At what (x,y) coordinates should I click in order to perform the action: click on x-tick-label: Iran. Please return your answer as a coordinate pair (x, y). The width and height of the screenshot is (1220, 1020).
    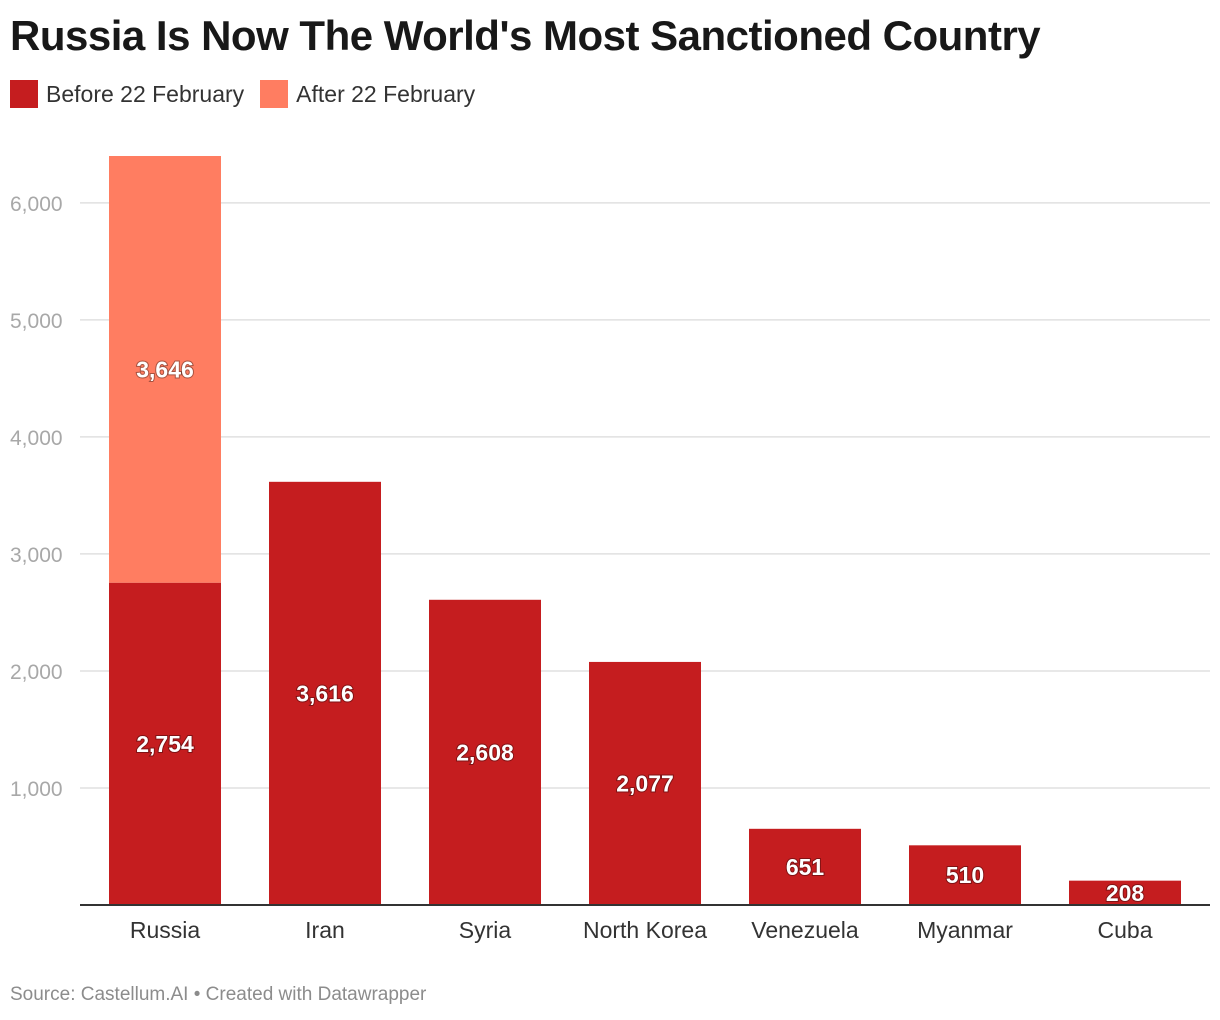
    Looking at the image, I should click on (325, 930).